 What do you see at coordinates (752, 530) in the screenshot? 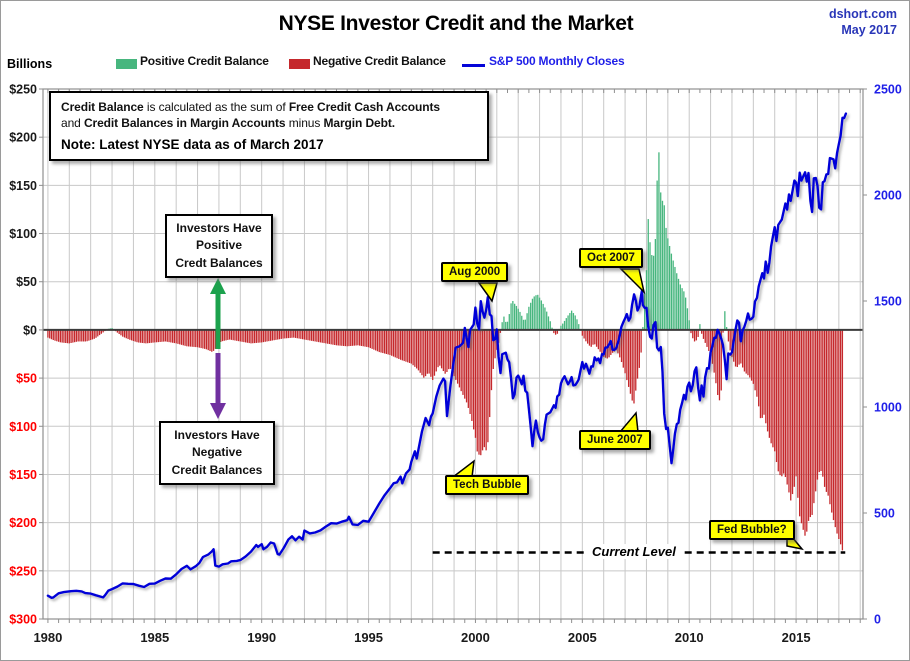
I see `callout-fed-bubble: Fed Bubble?` at bounding box center [752, 530].